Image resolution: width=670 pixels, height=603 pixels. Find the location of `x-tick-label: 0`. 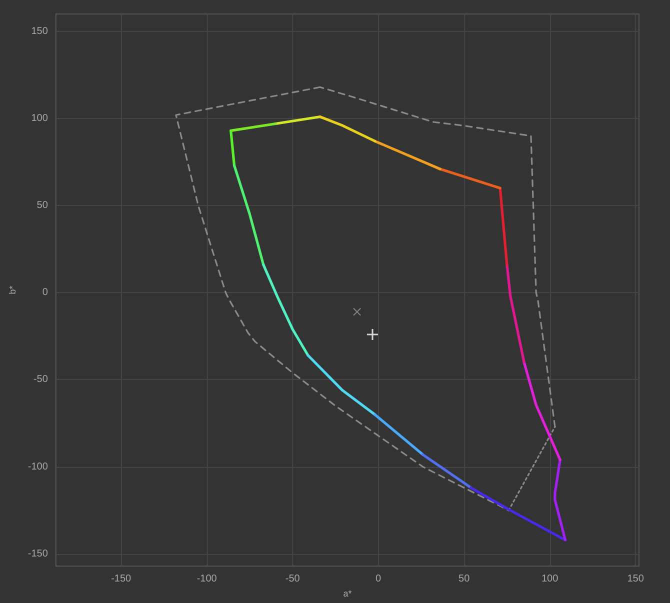

x-tick-label: 0 is located at coordinates (379, 579).